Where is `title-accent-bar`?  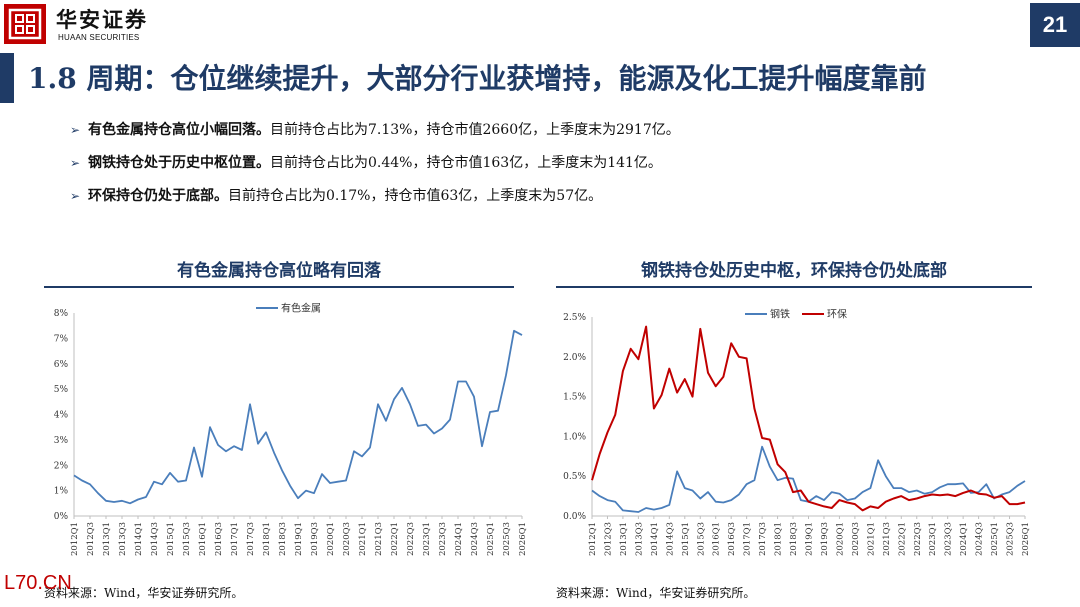
title-accent-bar is located at coordinates (7, 78).